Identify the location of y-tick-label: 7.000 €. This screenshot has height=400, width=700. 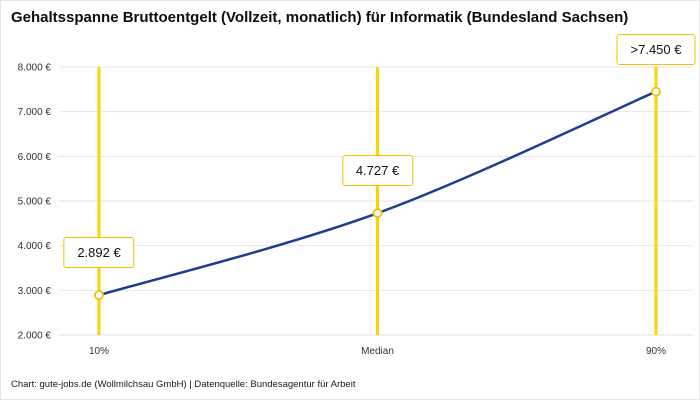
(35, 112).